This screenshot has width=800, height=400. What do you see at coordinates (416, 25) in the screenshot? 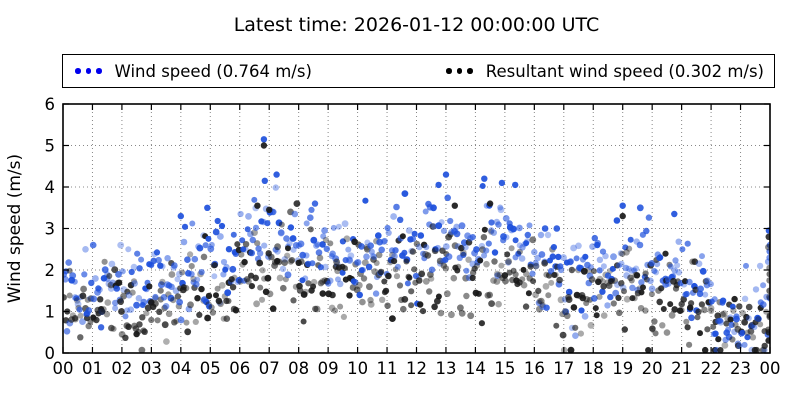
I see `chart-title: Latest time: 2026-01-12 00:00:00 UTC` at bounding box center [416, 25].